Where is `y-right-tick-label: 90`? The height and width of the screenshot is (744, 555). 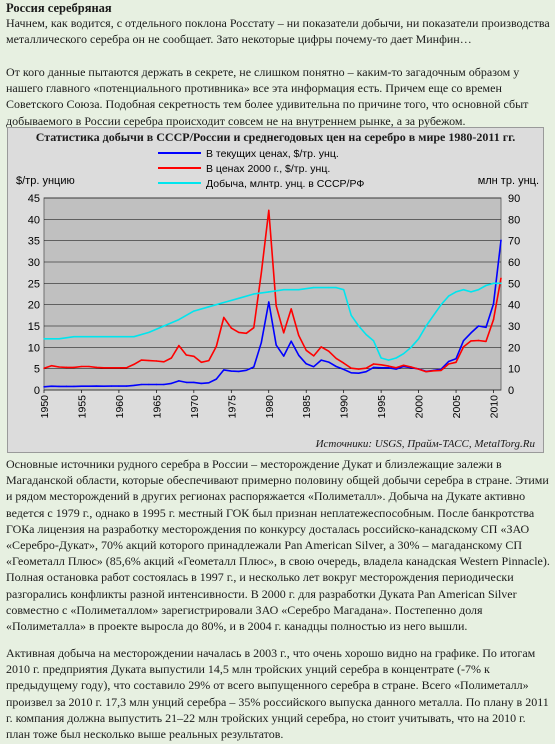 y-right-tick-label: 90 is located at coordinates (514, 199).